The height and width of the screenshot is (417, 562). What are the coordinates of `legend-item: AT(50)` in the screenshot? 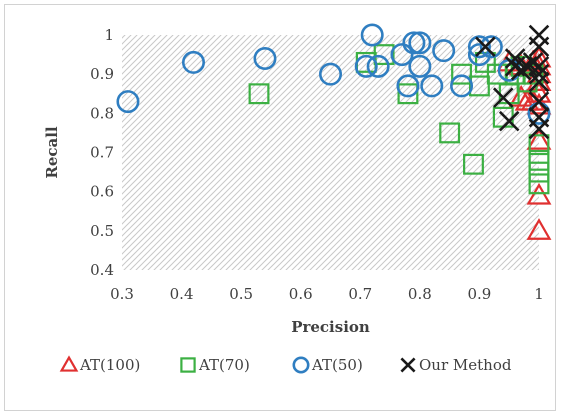 It's located at (327, 365).